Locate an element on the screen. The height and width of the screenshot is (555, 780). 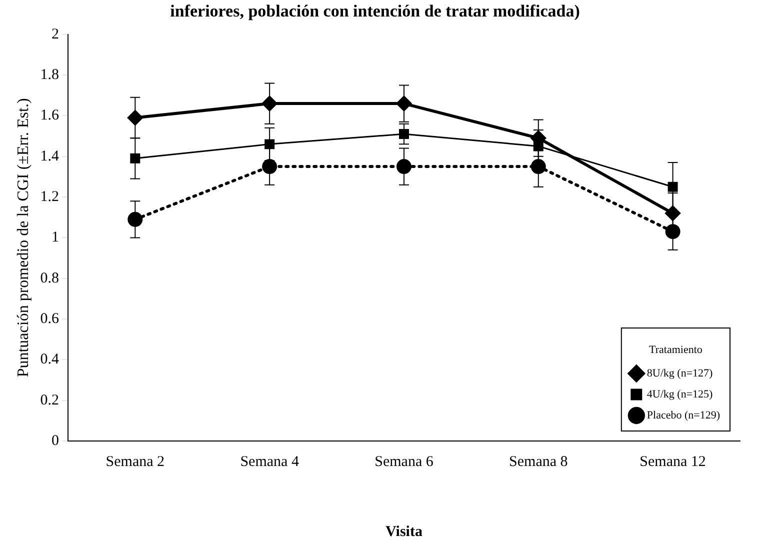
y-tick-label: 2 is located at coordinates (55, 34).